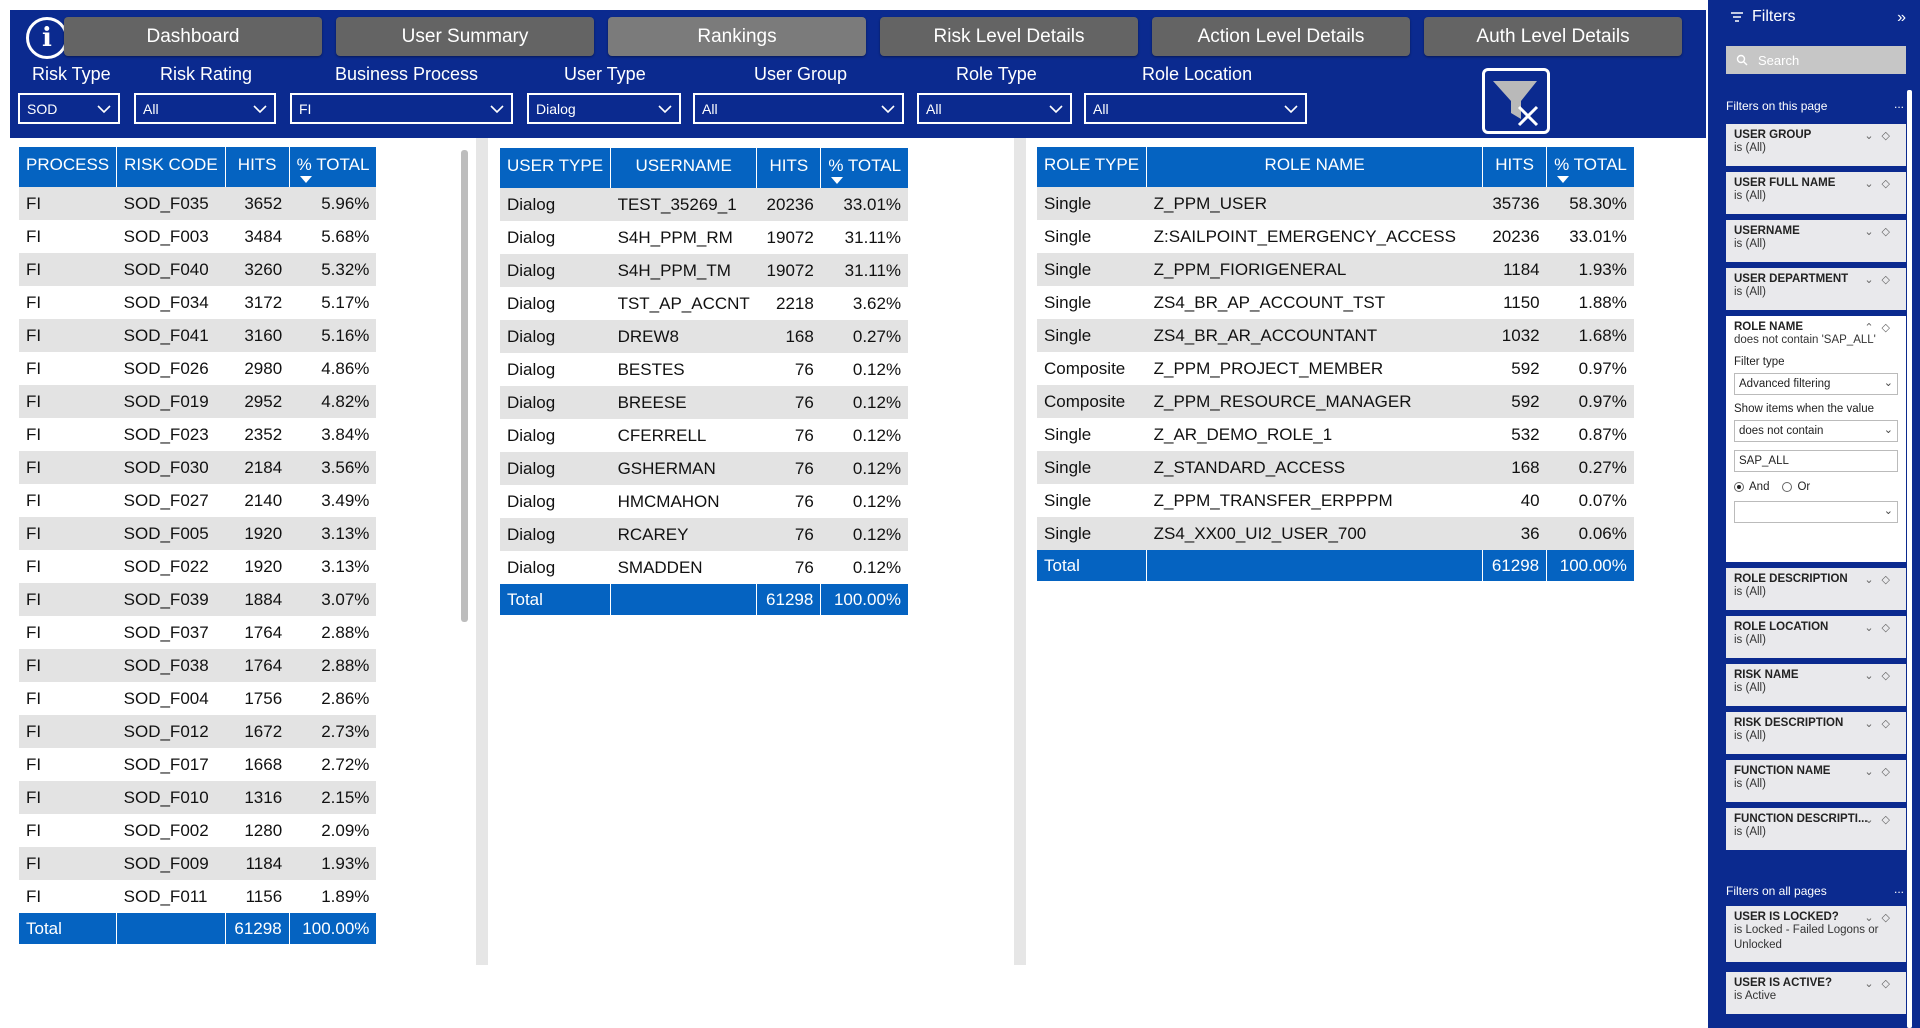  What do you see at coordinates (994, 108) in the screenshot?
I see `role-type-dropdown: All` at bounding box center [994, 108].